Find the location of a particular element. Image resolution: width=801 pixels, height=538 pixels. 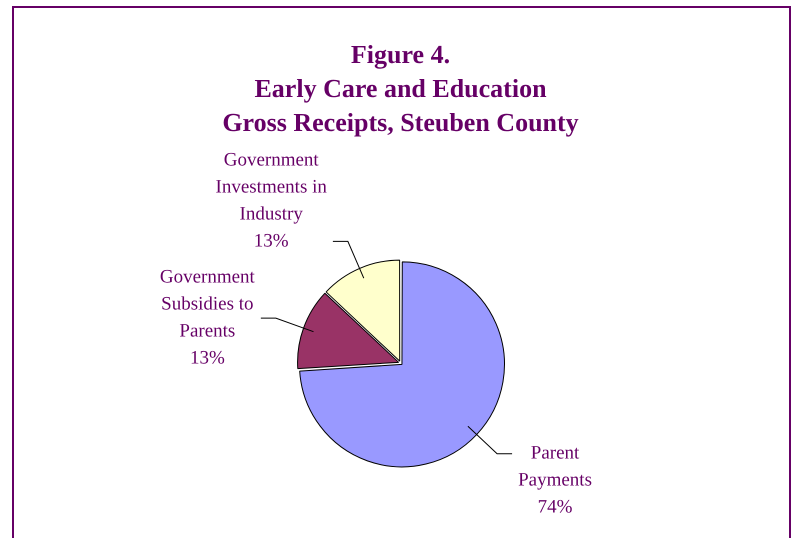

slice-label: Parent Payments is located at coordinates (555, 466).